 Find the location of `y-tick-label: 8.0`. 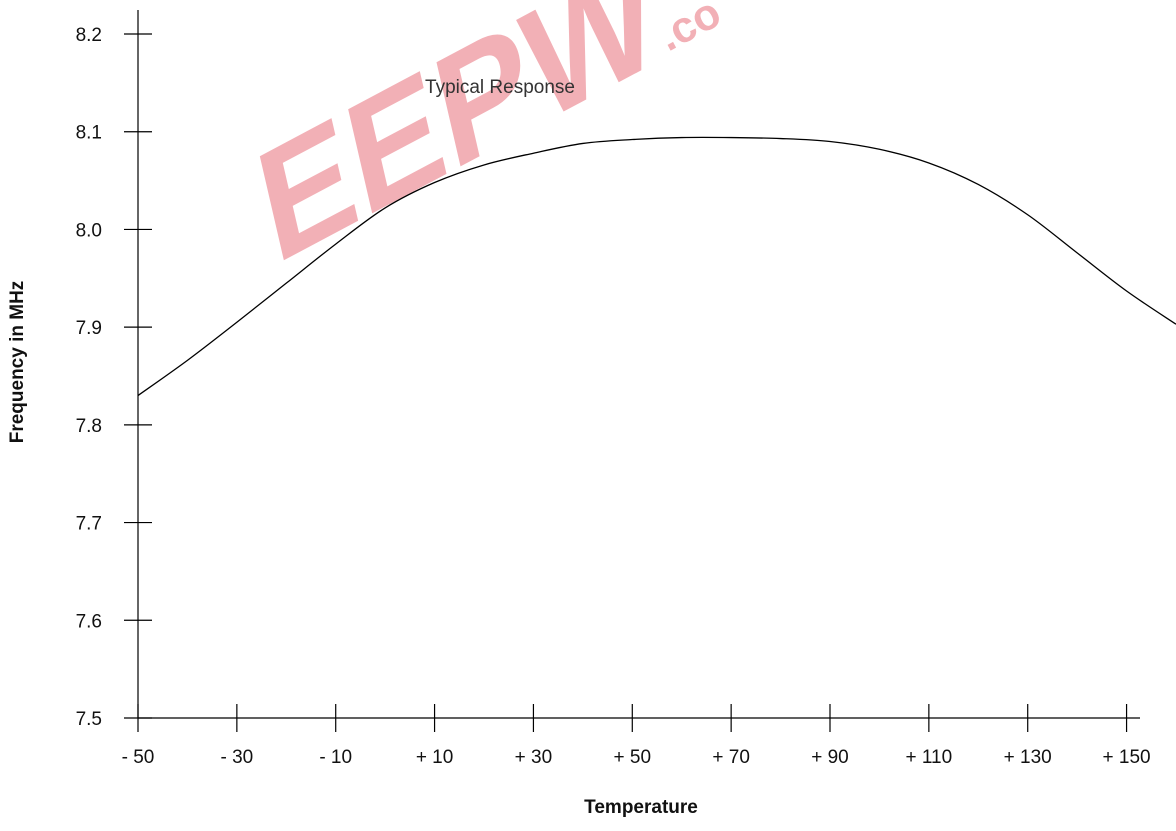

y-tick-label: 8.0 is located at coordinates (89, 230).